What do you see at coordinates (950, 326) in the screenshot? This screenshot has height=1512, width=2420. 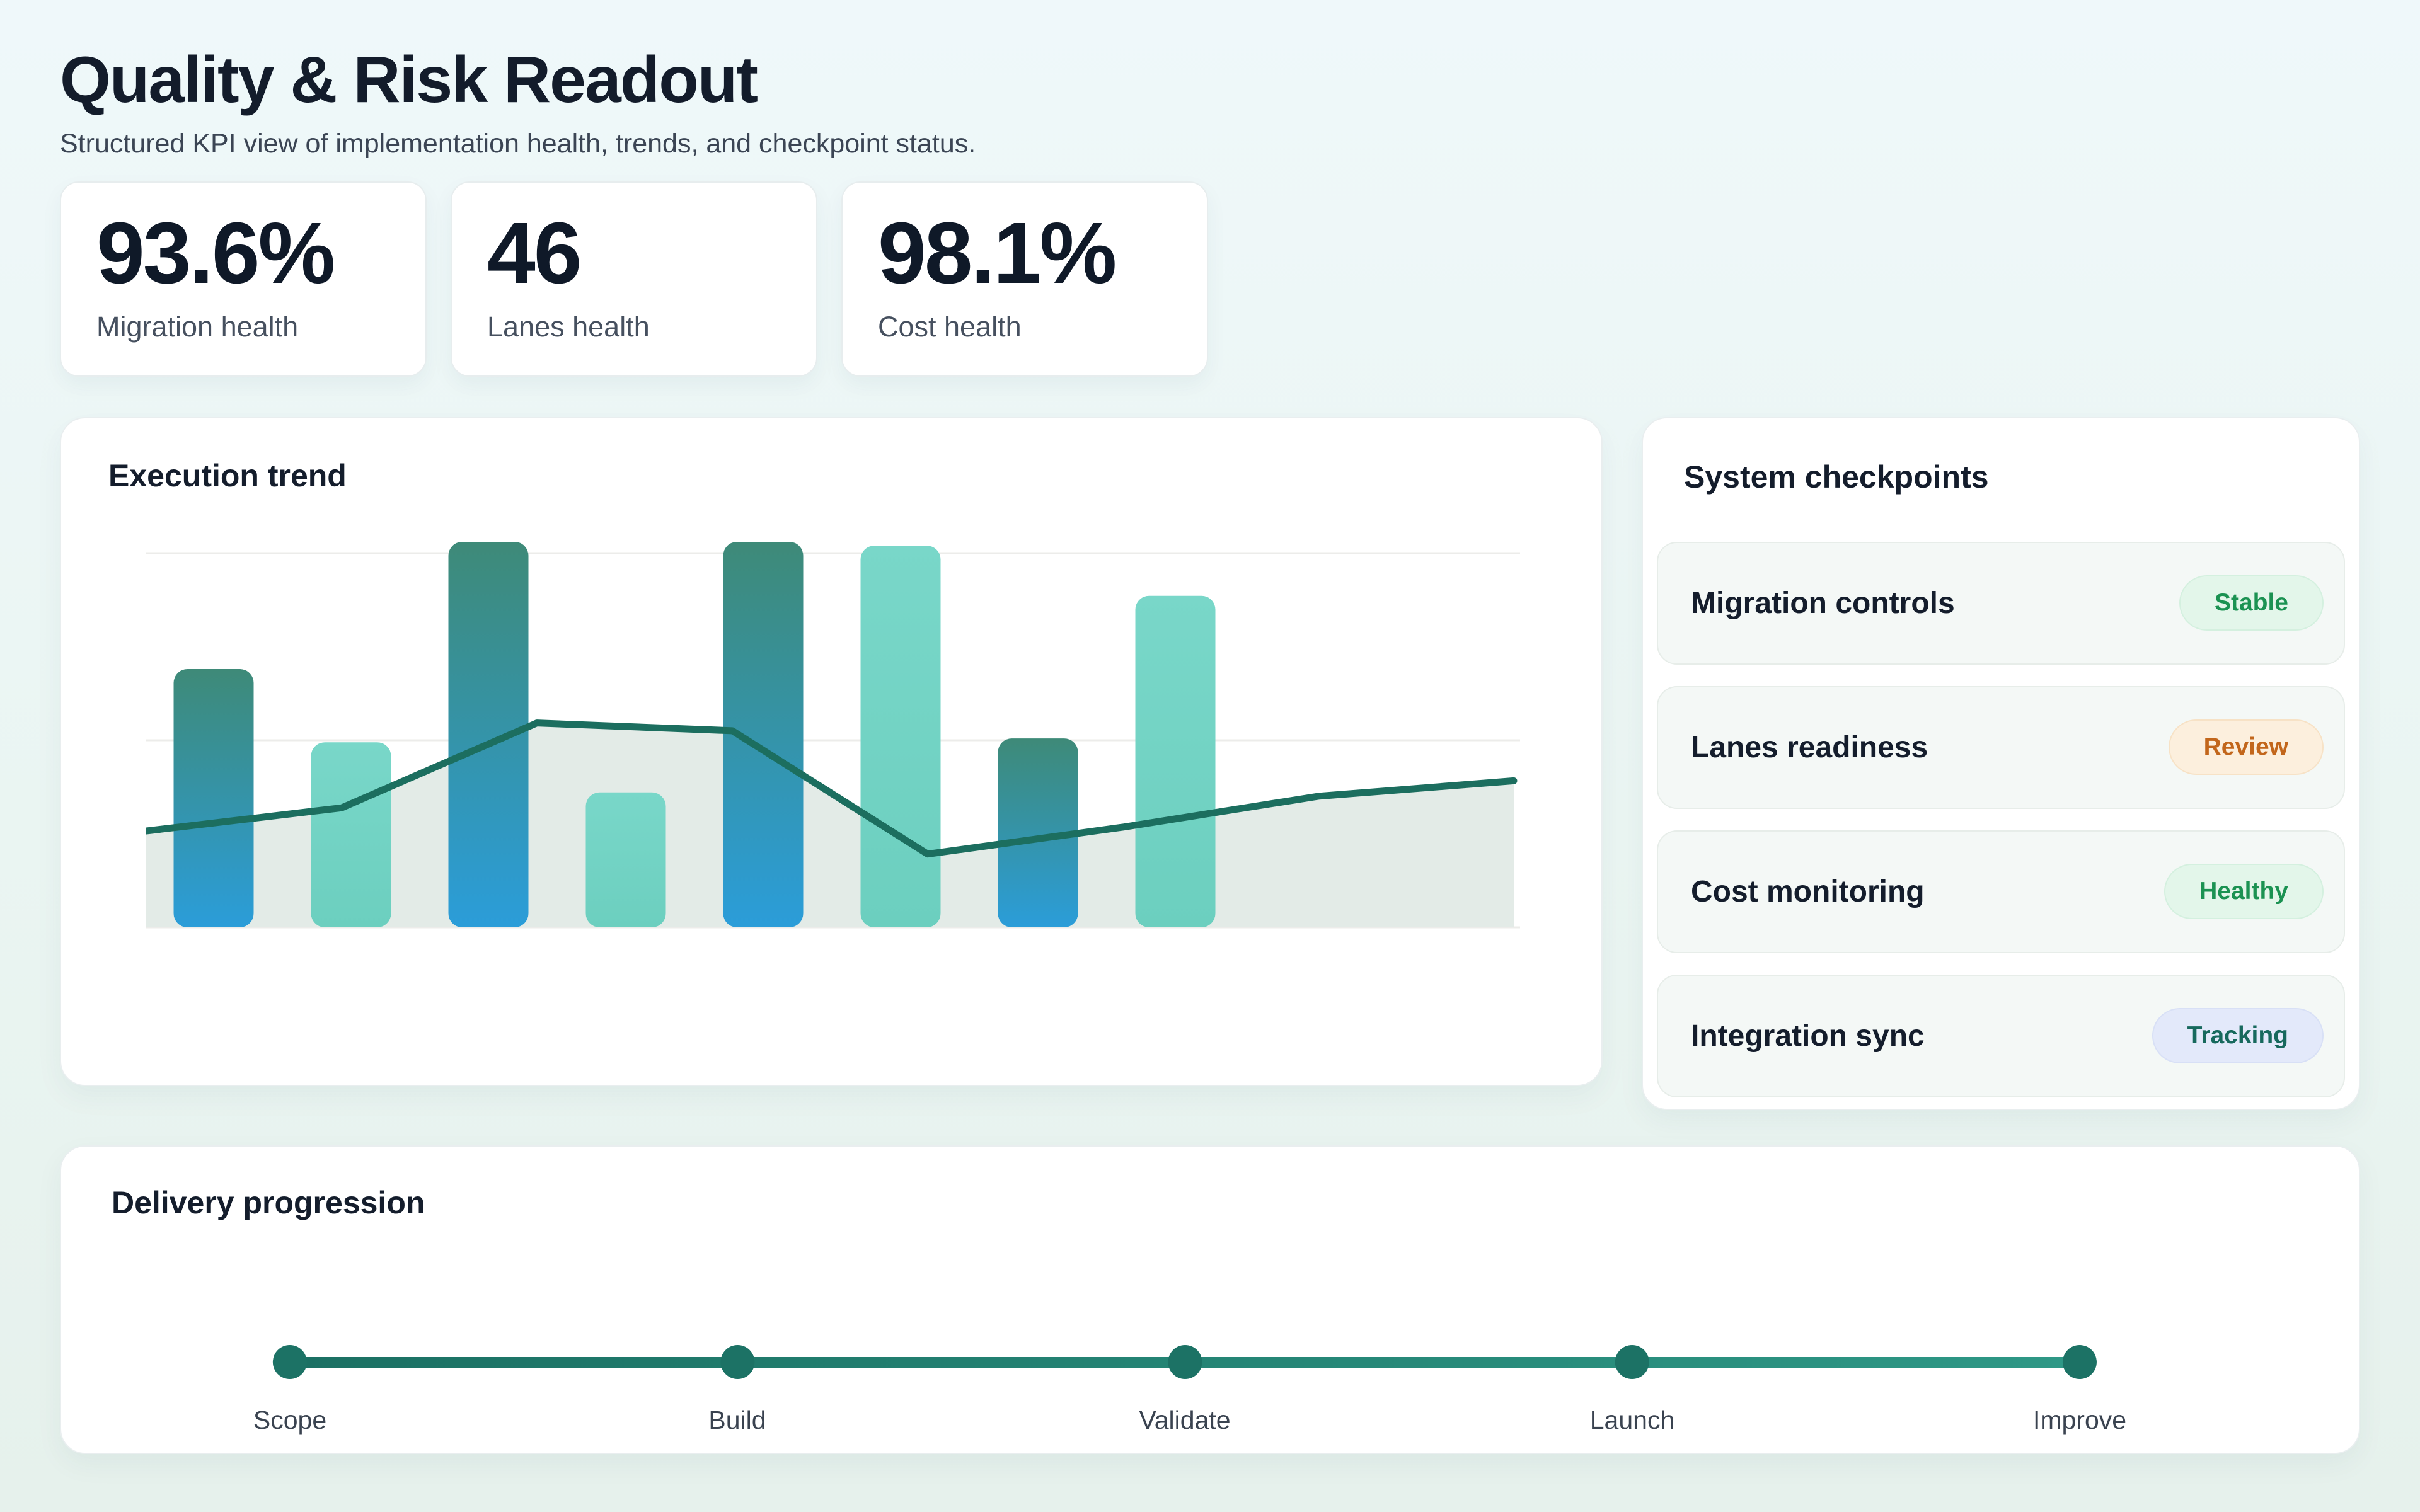 I see `kpi-label: Cost health` at bounding box center [950, 326].